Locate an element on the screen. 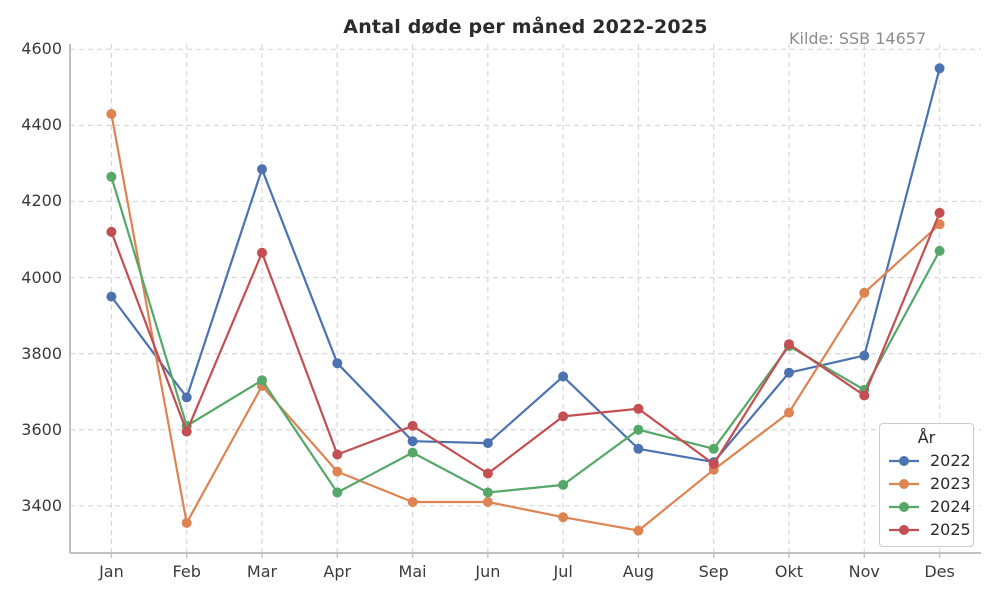 The height and width of the screenshot is (600, 1000). data-point-2023-Apr is located at coordinates (337, 471).